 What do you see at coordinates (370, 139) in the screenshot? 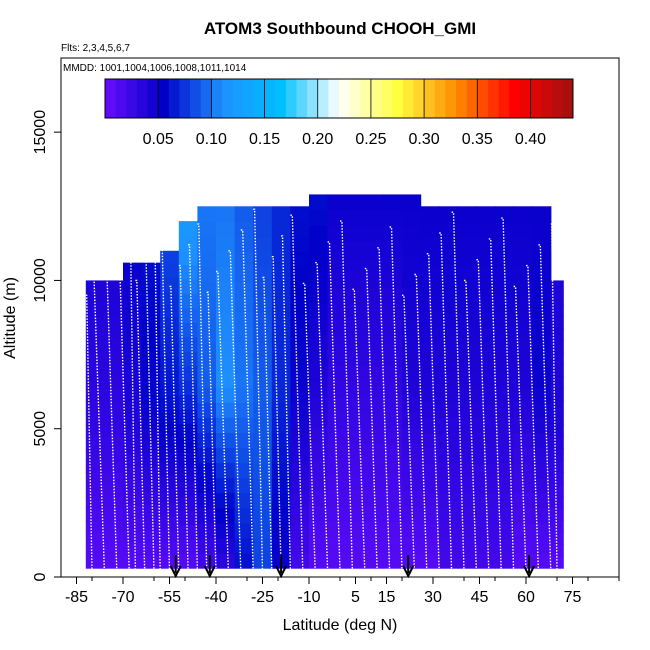
I see `colorbar-tick-label: 0.25` at bounding box center [370, 139].